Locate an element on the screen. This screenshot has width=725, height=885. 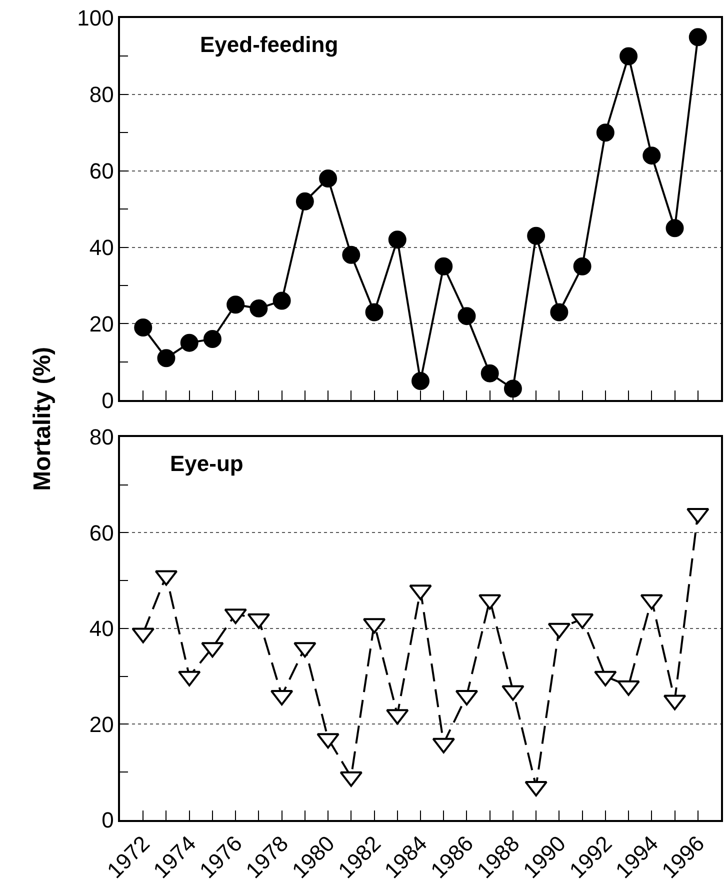
text: Eye-up is located at coordinates (207, 463).